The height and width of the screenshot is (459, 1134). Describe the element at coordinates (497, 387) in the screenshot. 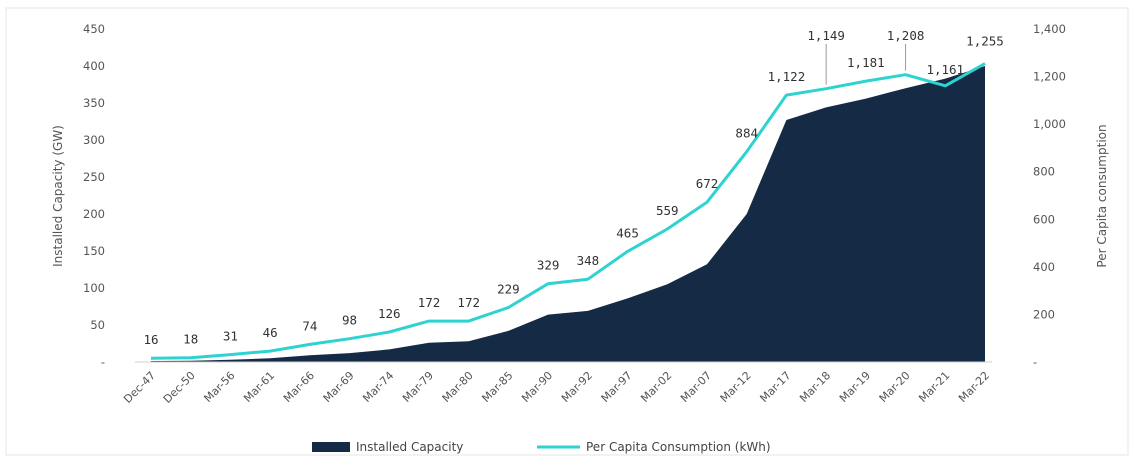

I see `x-tick-label: Mar-85` at that location.